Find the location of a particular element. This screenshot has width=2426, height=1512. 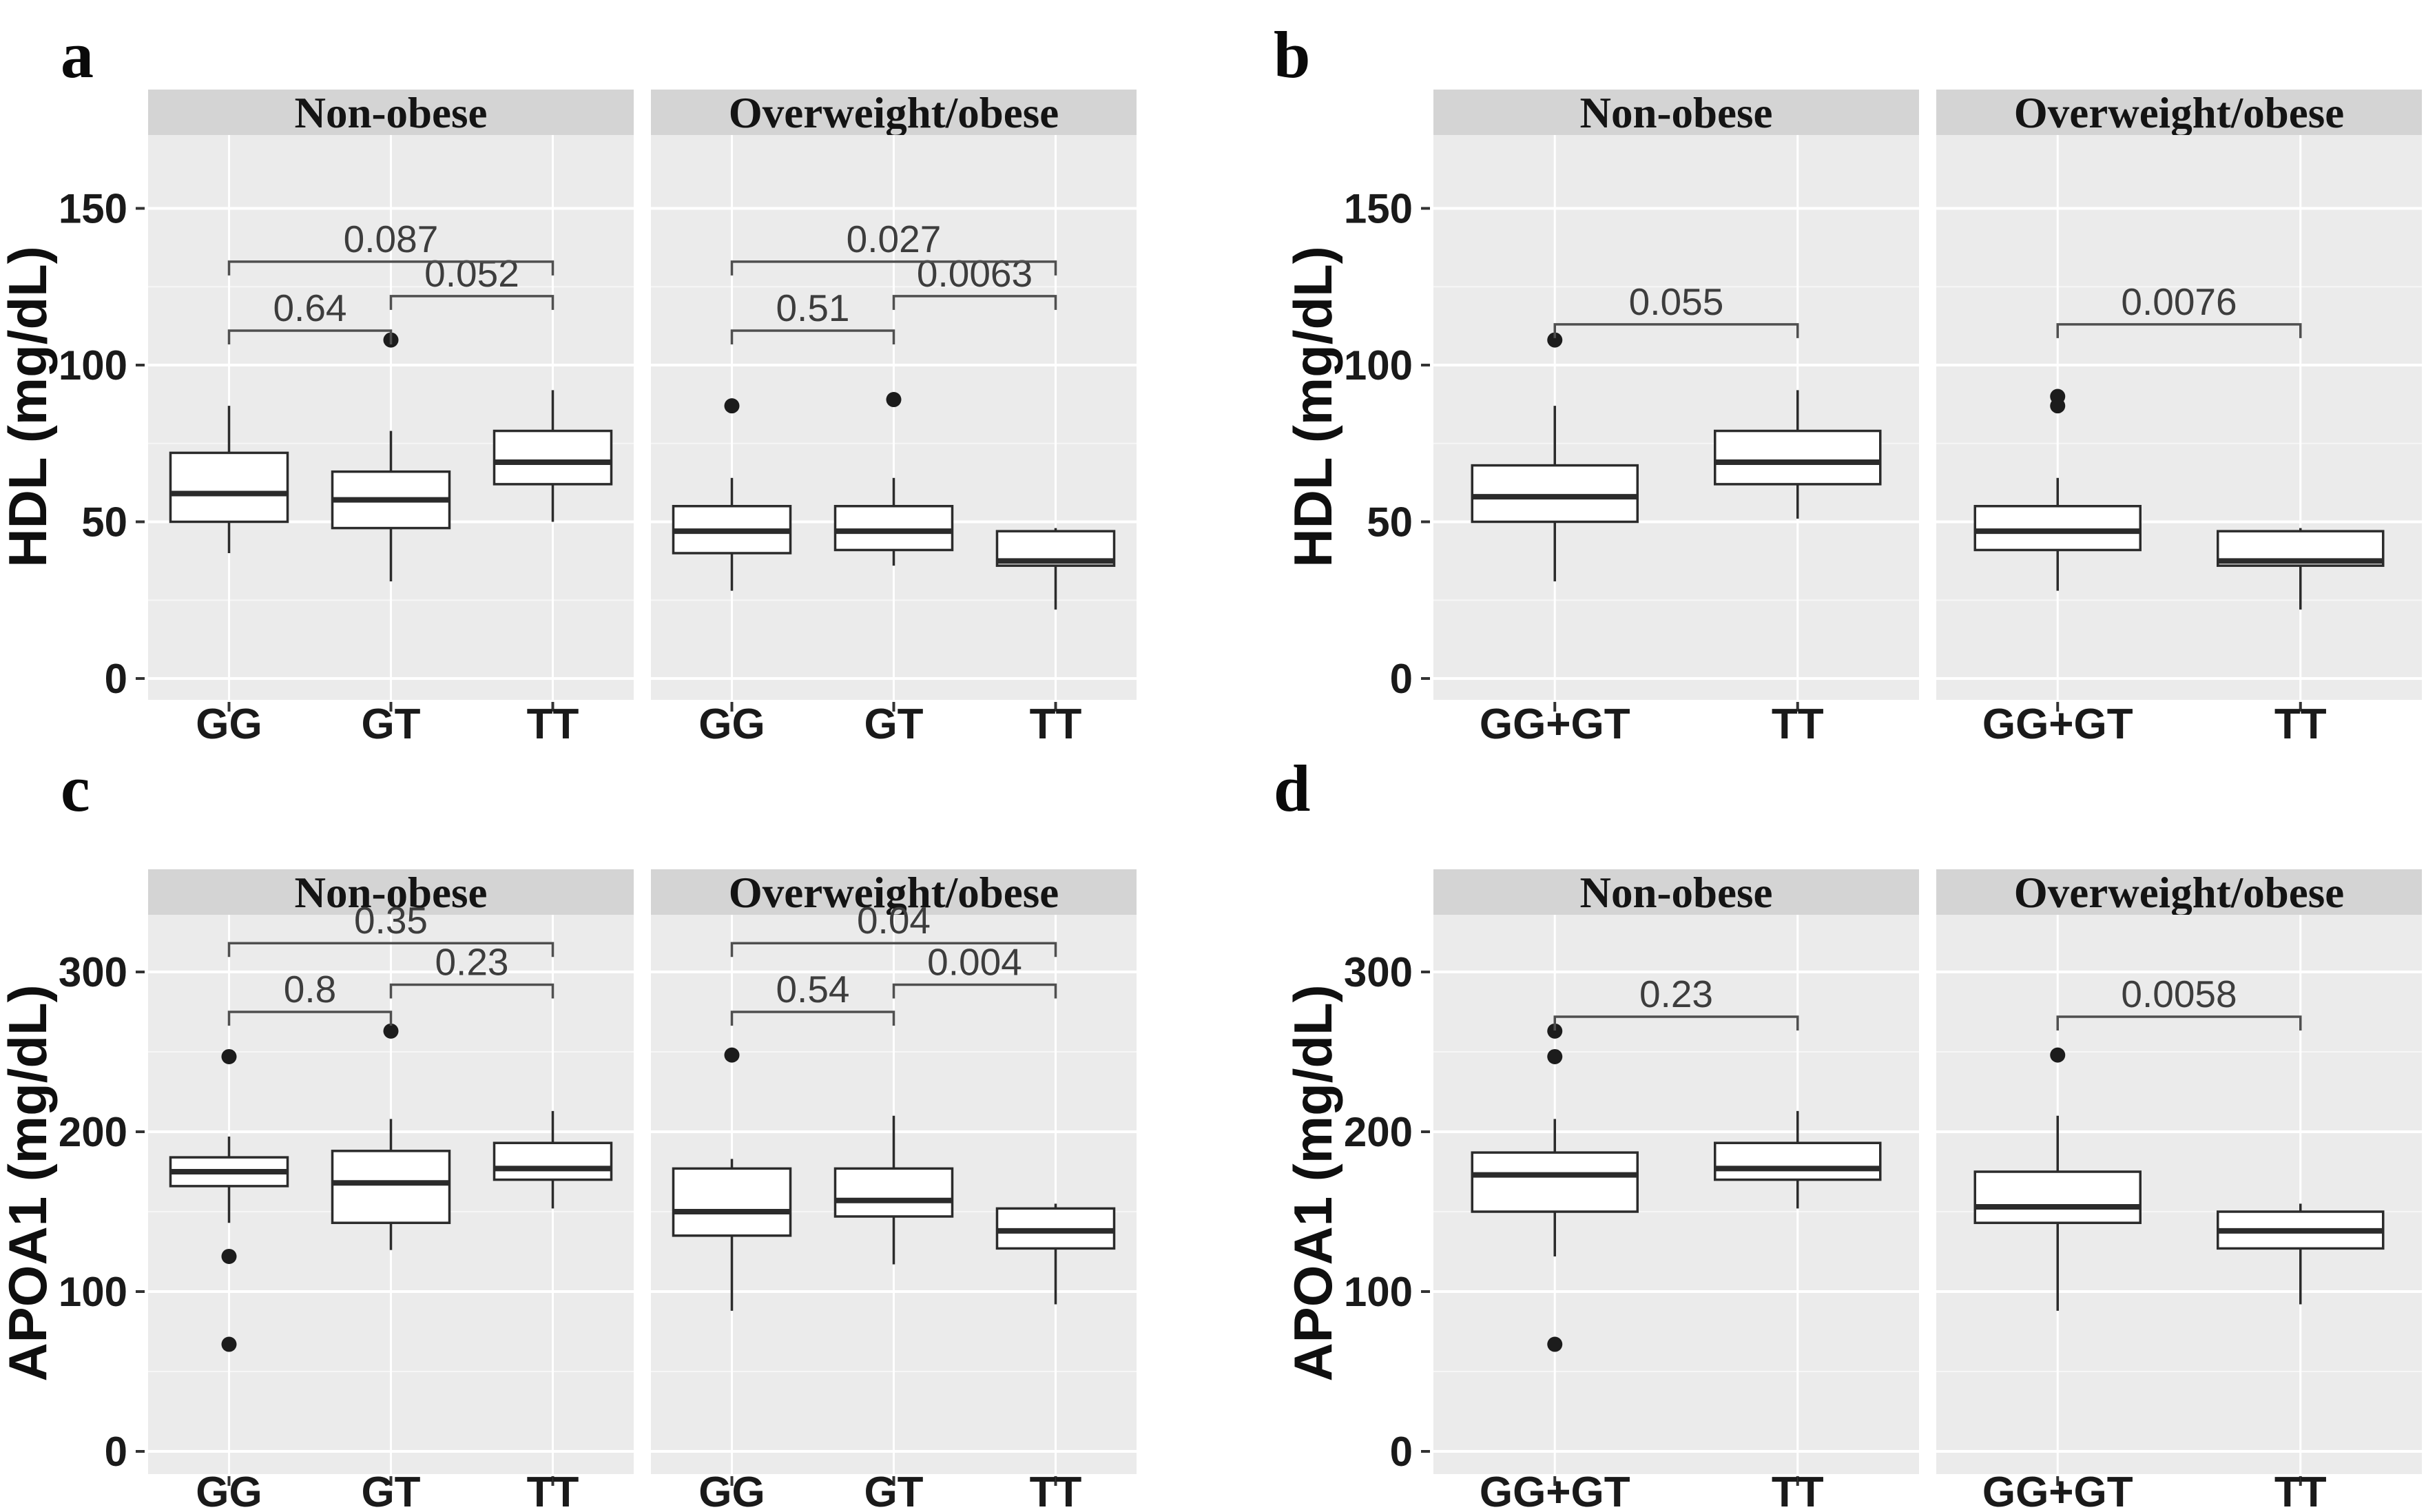

facet-strip-title: Non-obese is located at coordinates (1676, 893).